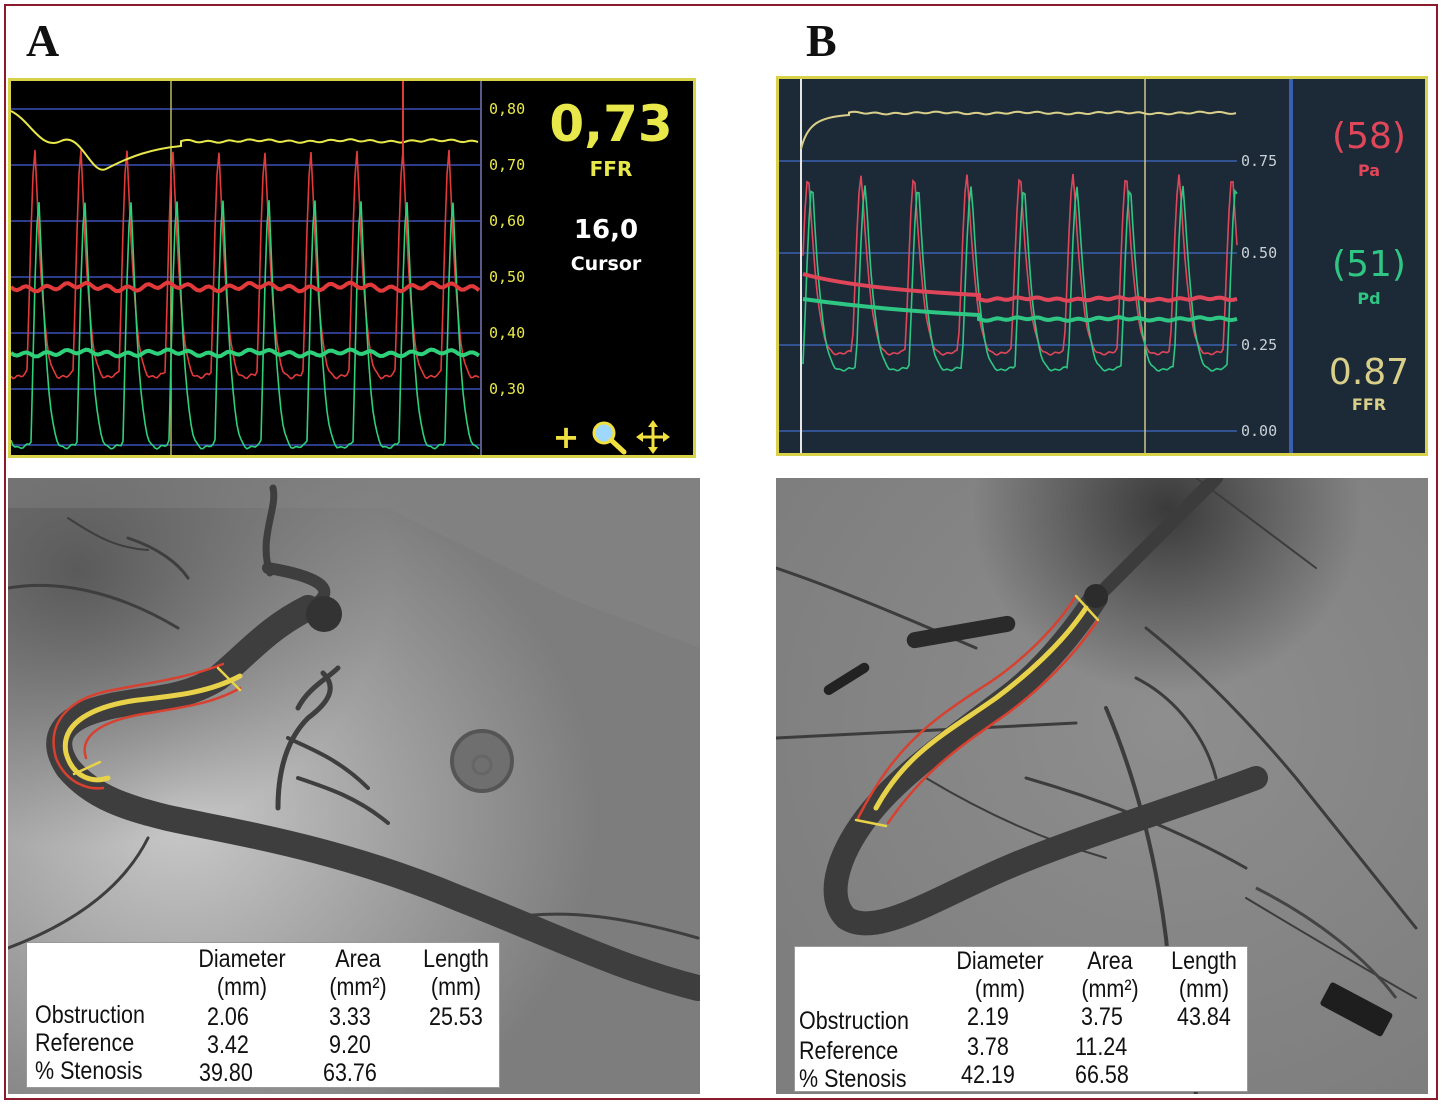  What do you see at coordinates (350, 1045) in the screenshot?
I see `qca-cell: 9.20` at bounding box center [350, 1045].